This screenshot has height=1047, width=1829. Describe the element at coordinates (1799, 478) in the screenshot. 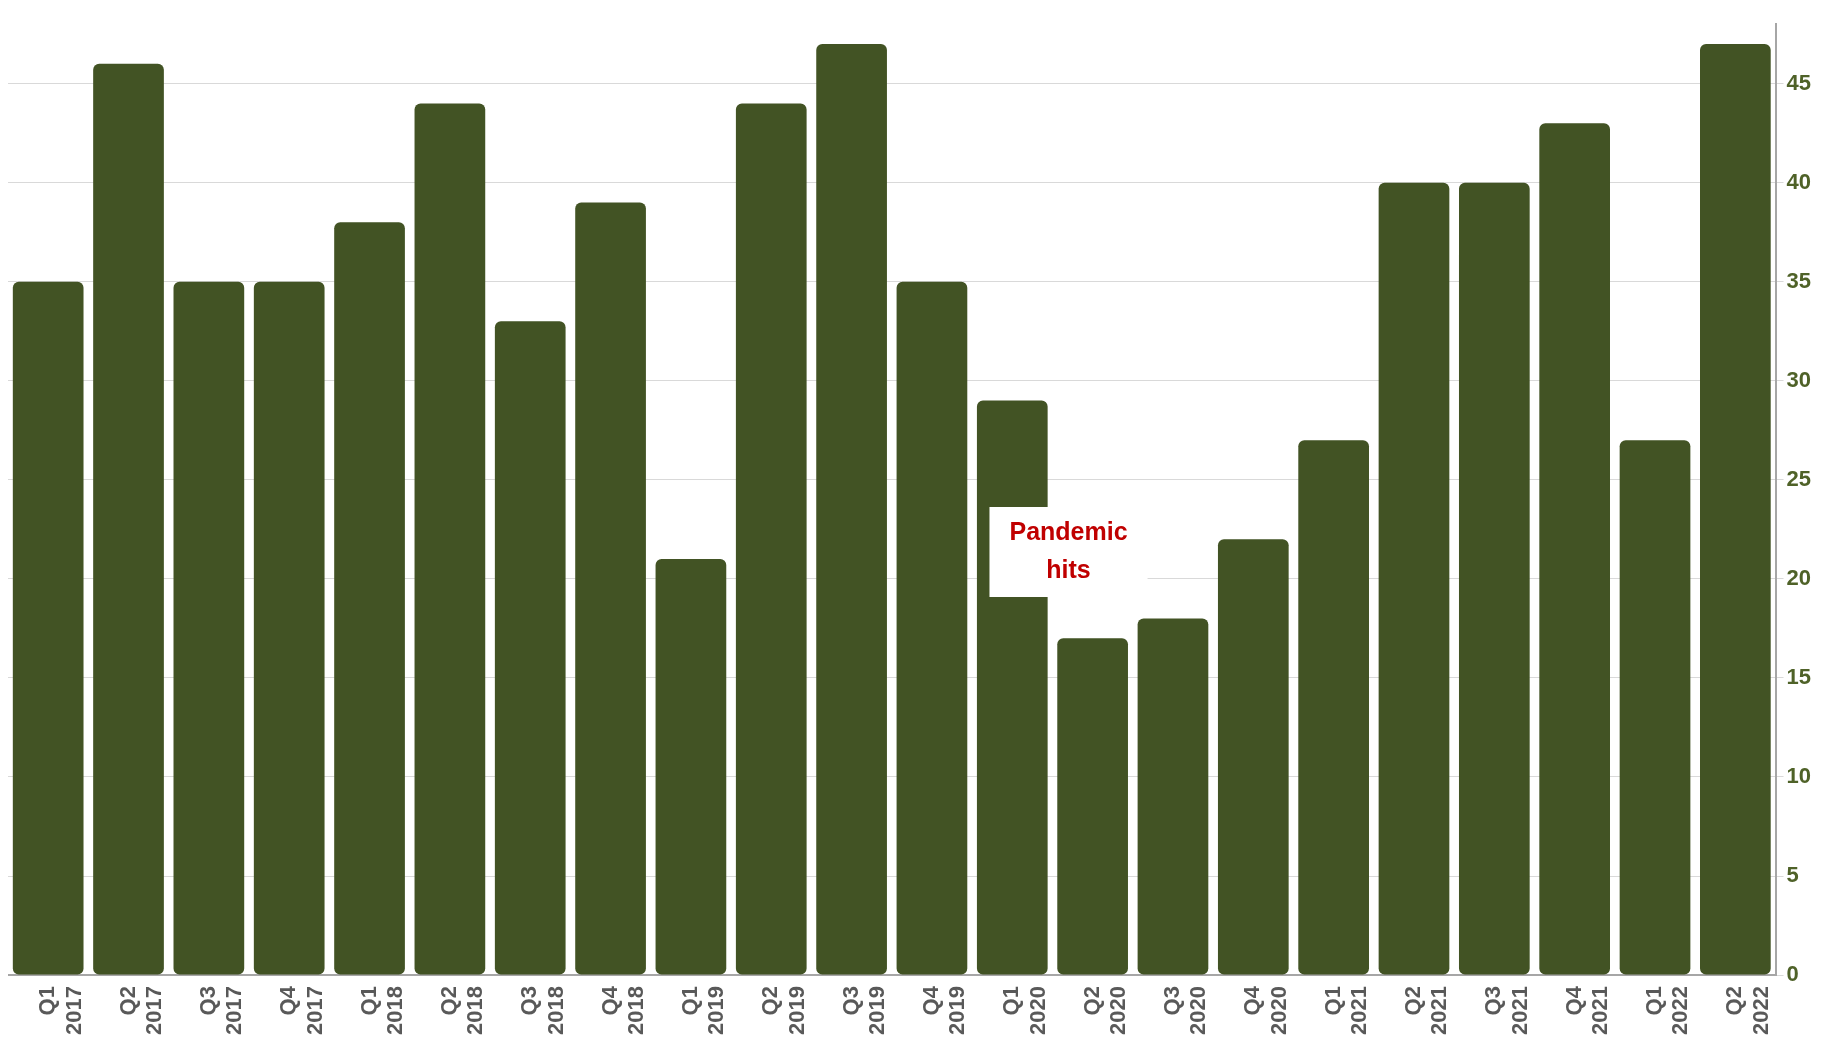

I see `y-tick-label: 25` at that location.